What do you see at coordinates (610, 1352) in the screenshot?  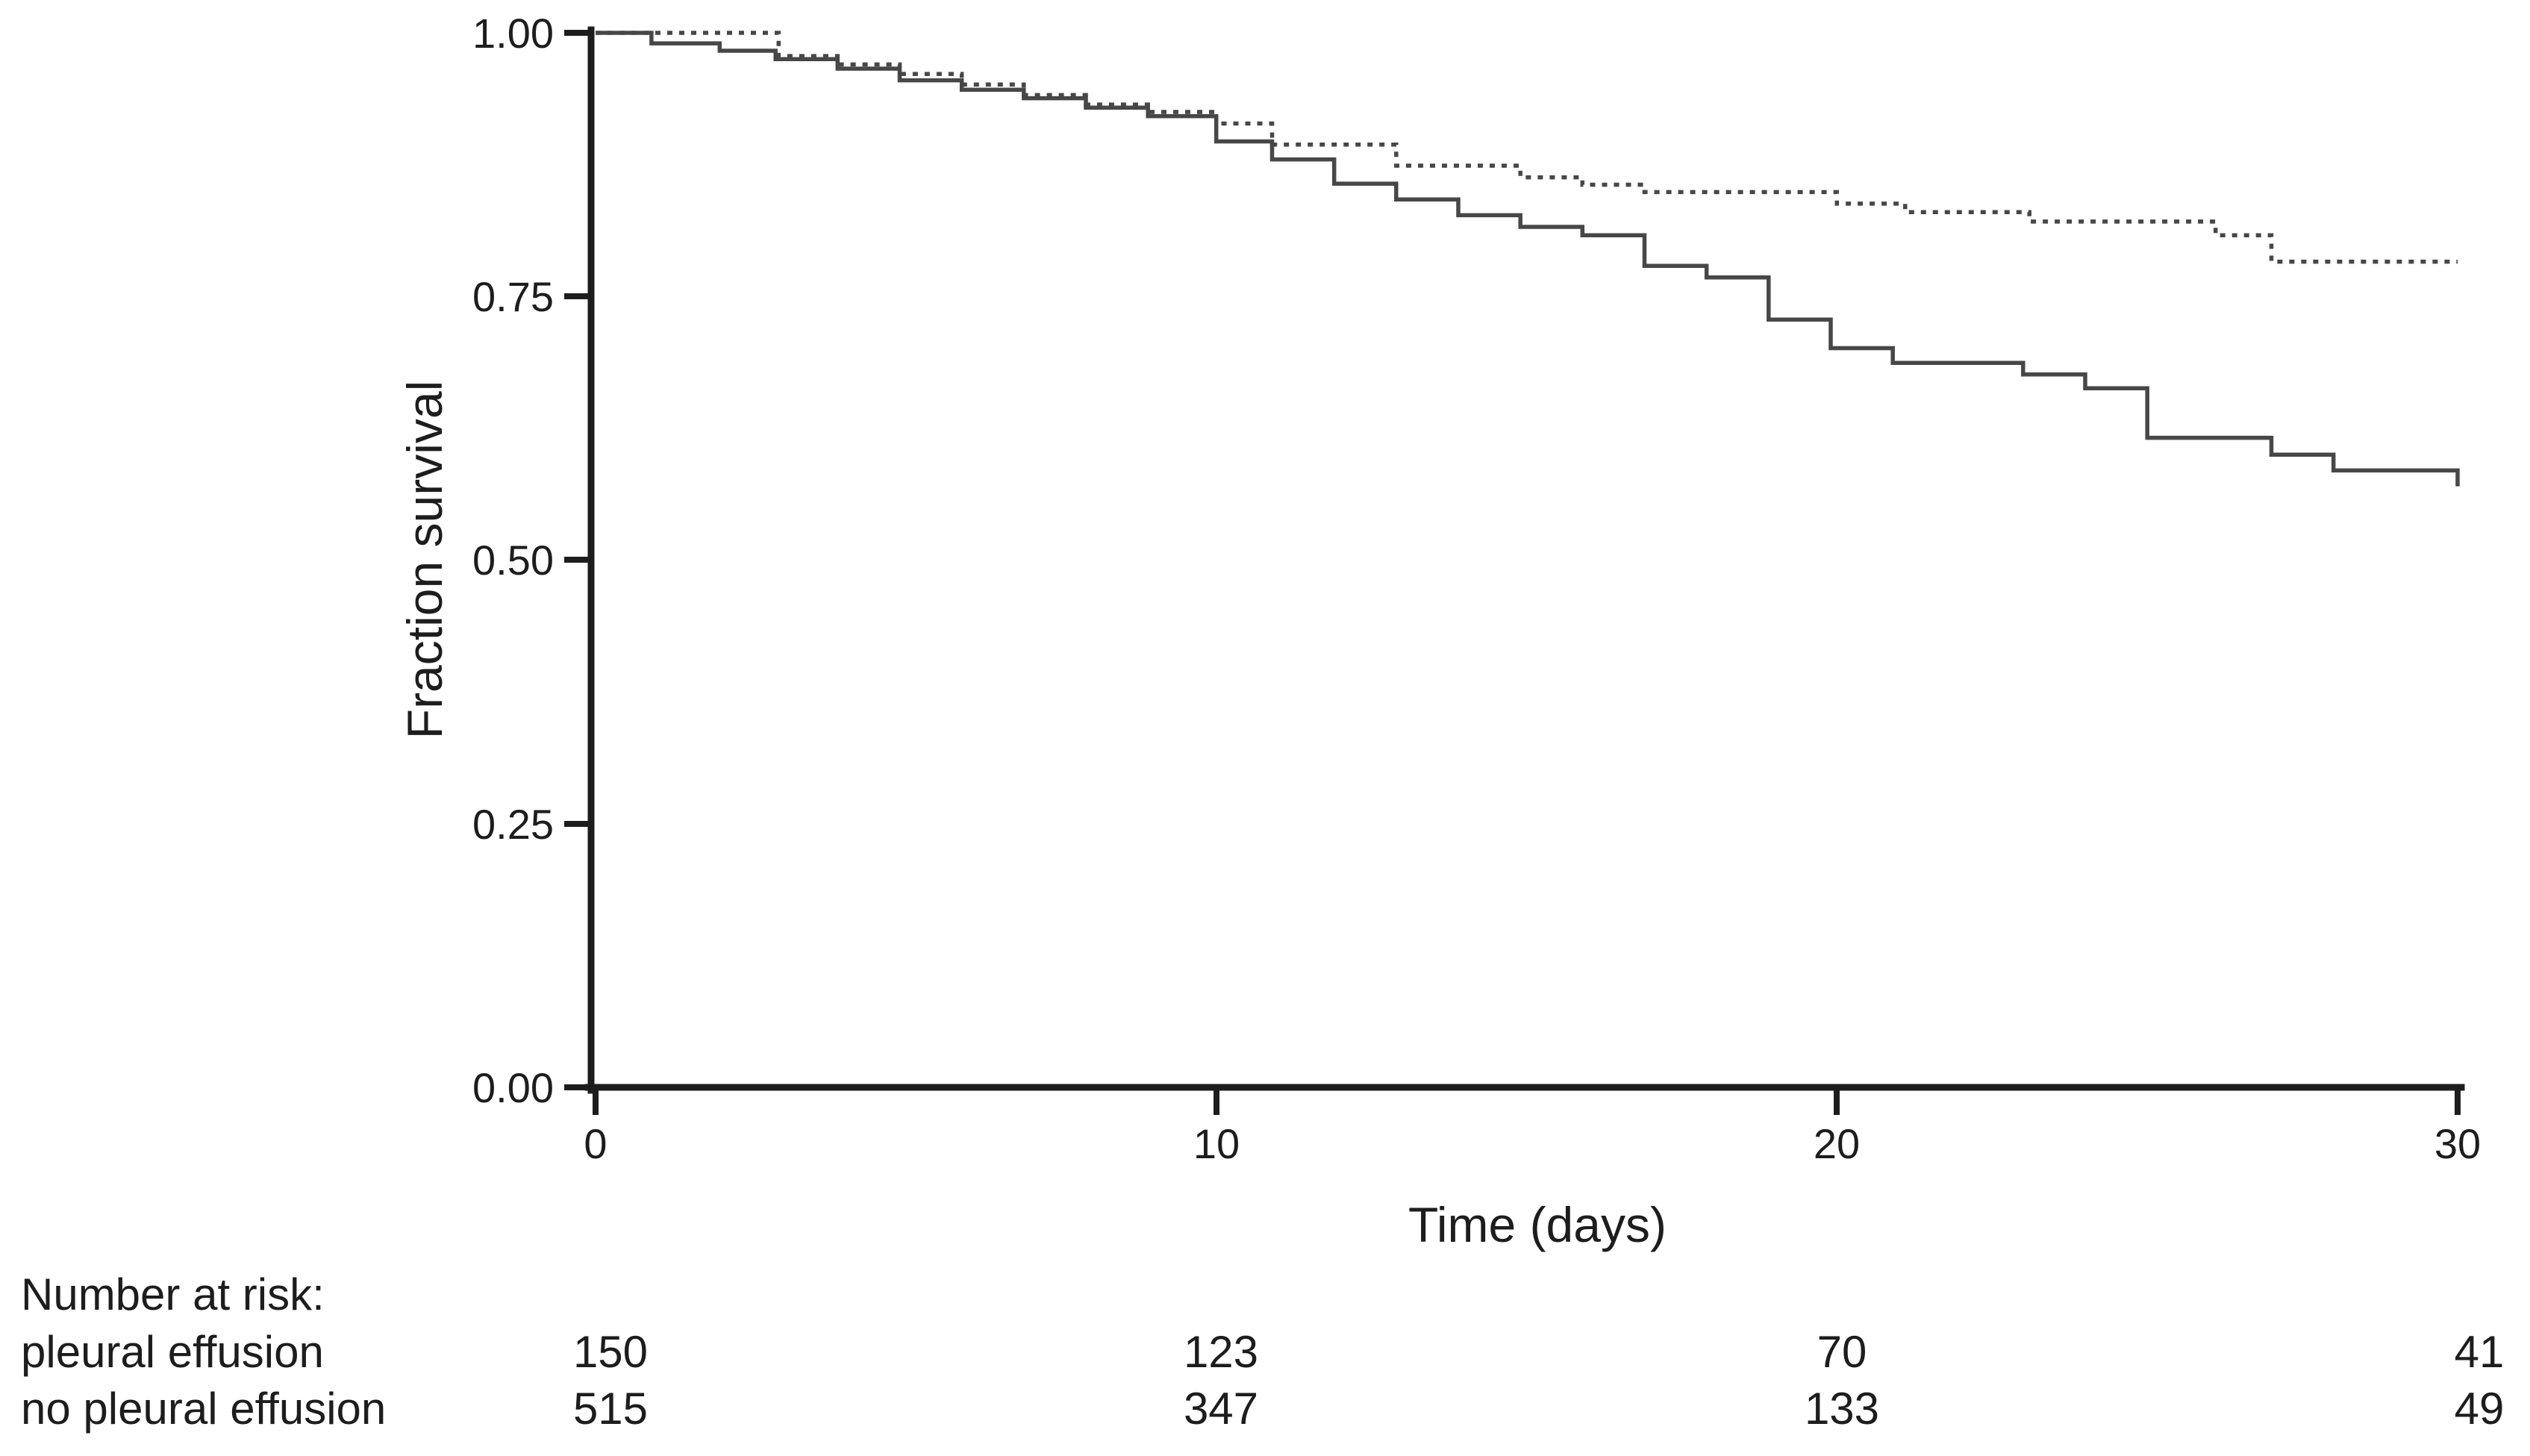 I see `risk-count: 150` at bounding box center [610, 1352].